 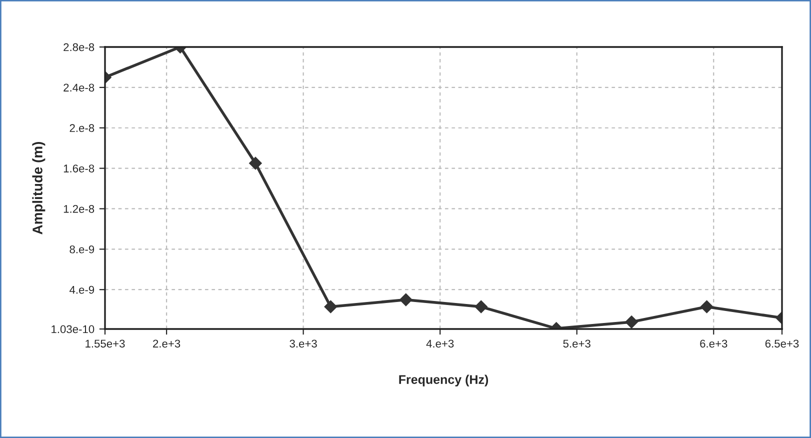 What do you see at coordinates (82, 290) in the screenshot?
I see `y-tick-label: 4.e-9` at bounding box center [82, 290].